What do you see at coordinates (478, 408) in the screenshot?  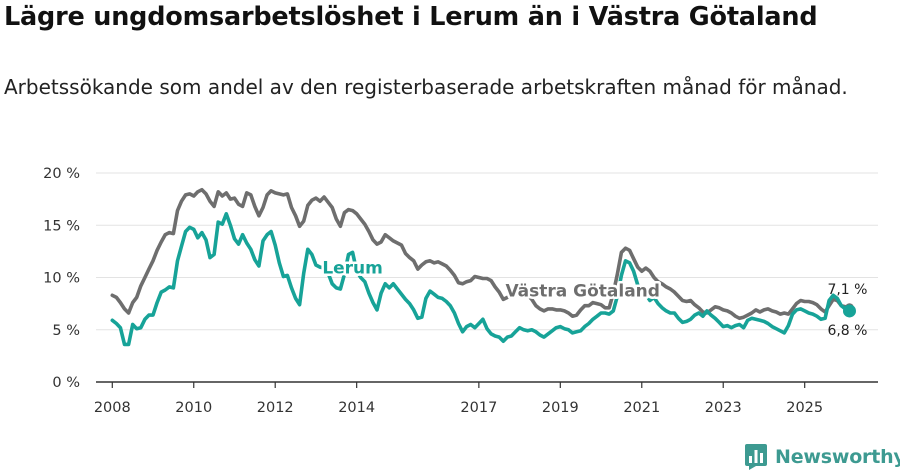 I see `x-tick-label: 2017` at bounding box center [478, 408].